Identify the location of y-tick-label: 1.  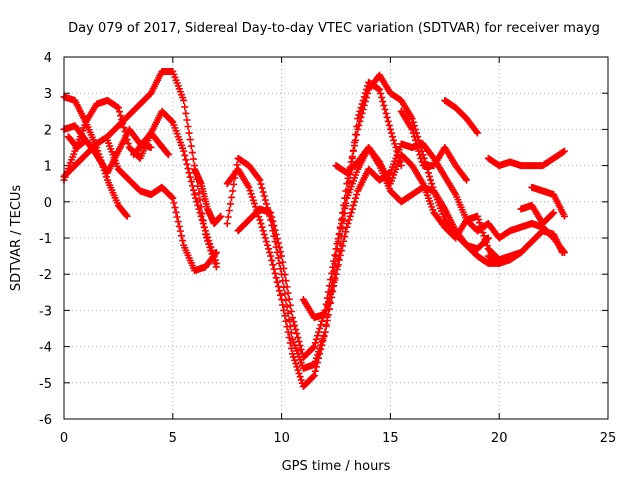
(48, 167).